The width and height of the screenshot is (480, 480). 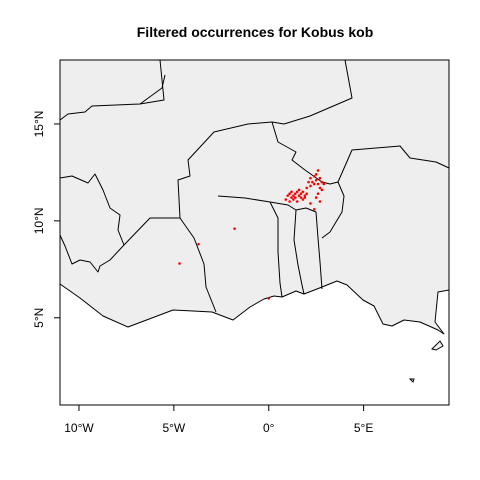 What do you see at coordinates (411, 380) in the screenshot?
I see `island-sao-tome` at bounding box center [411, 380].